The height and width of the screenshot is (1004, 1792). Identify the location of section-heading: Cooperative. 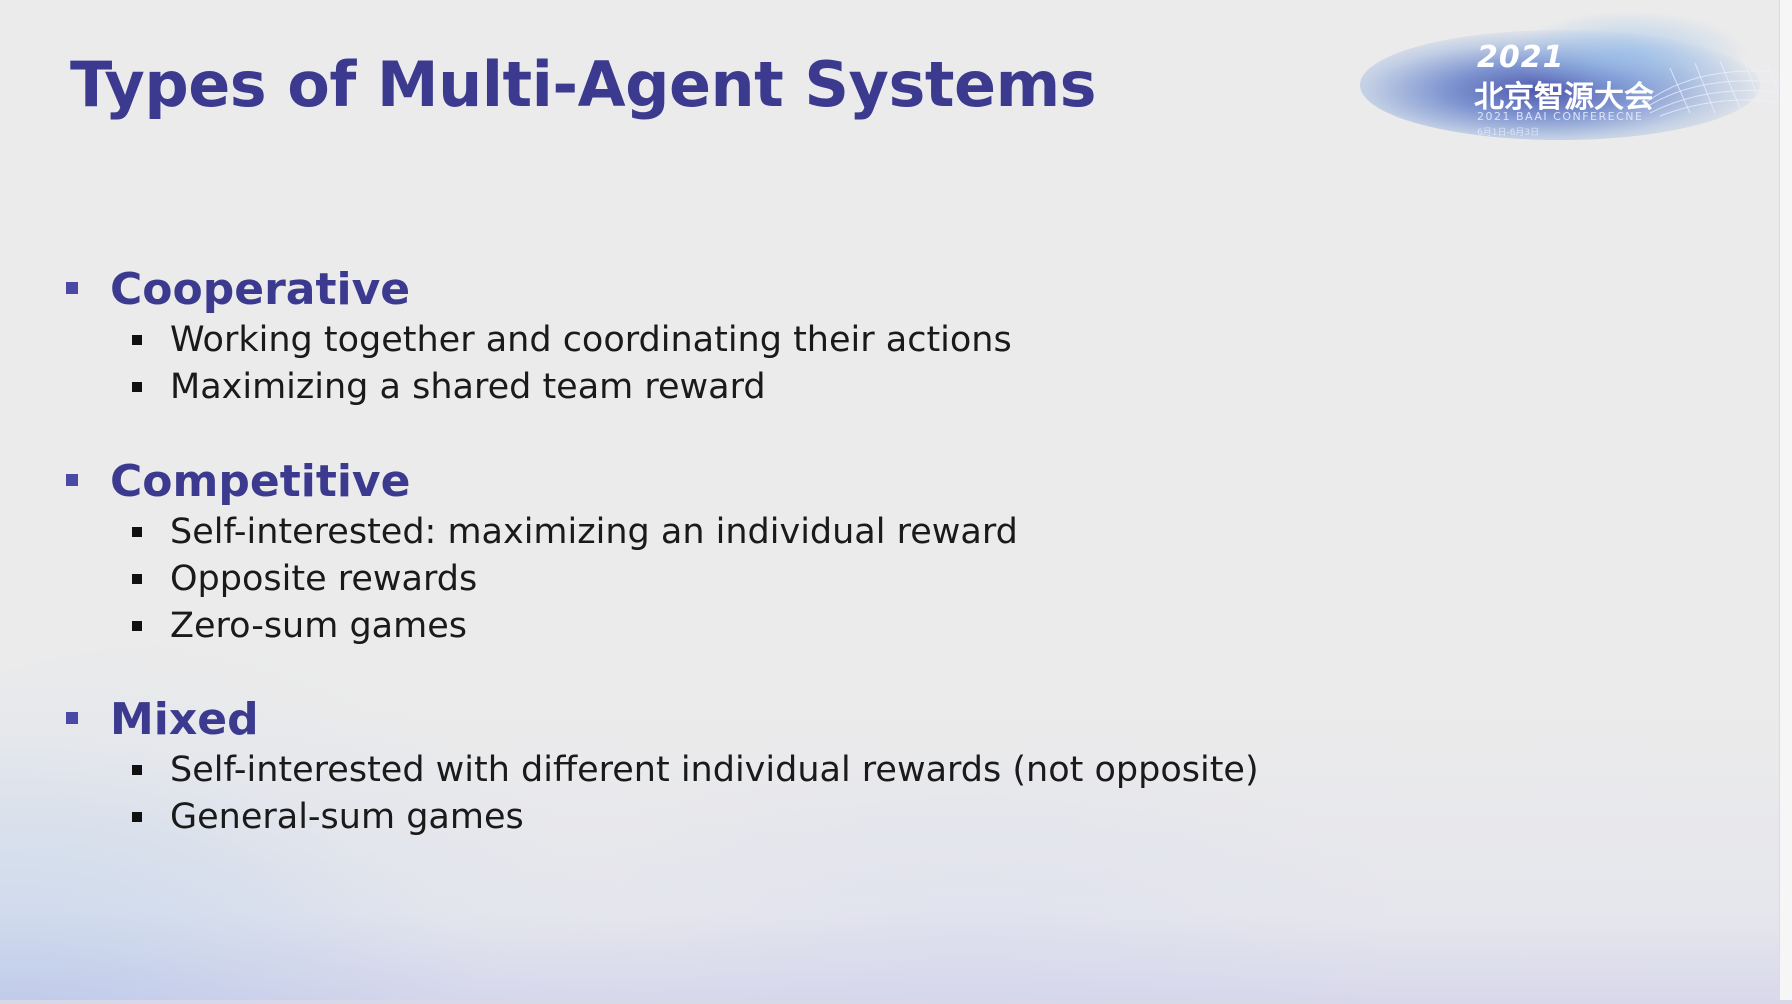
(260, 290).